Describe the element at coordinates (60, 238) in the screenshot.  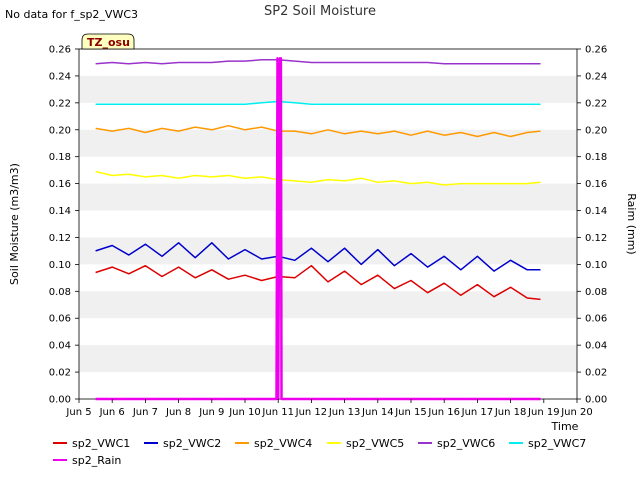
I see `y-tick-label: 0.12` at that location.